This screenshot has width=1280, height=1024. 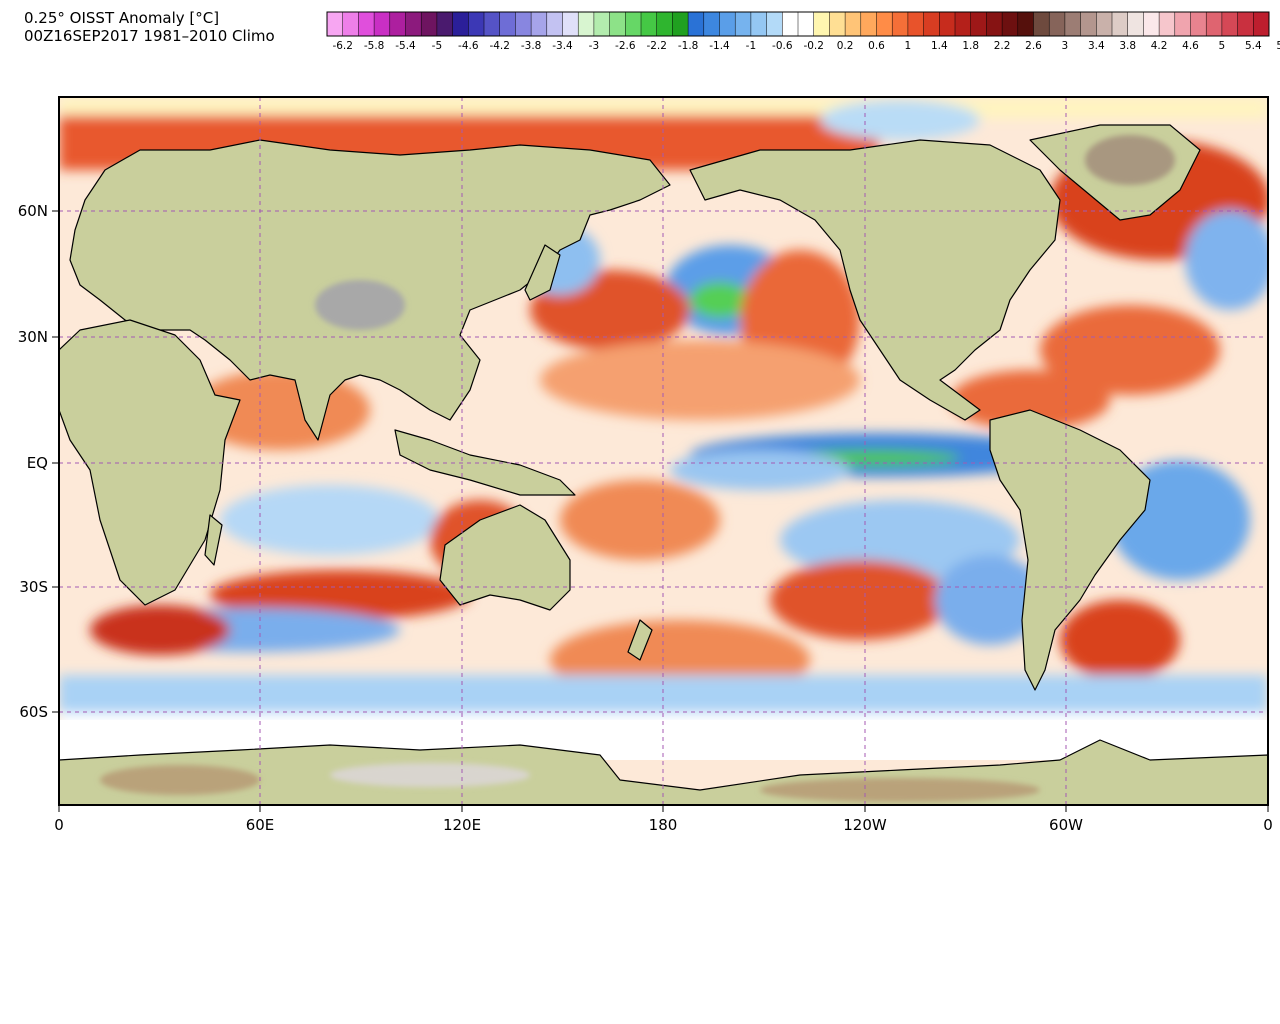 I want to click on lon-label-60e: 60E, so click(x=260, y=825).